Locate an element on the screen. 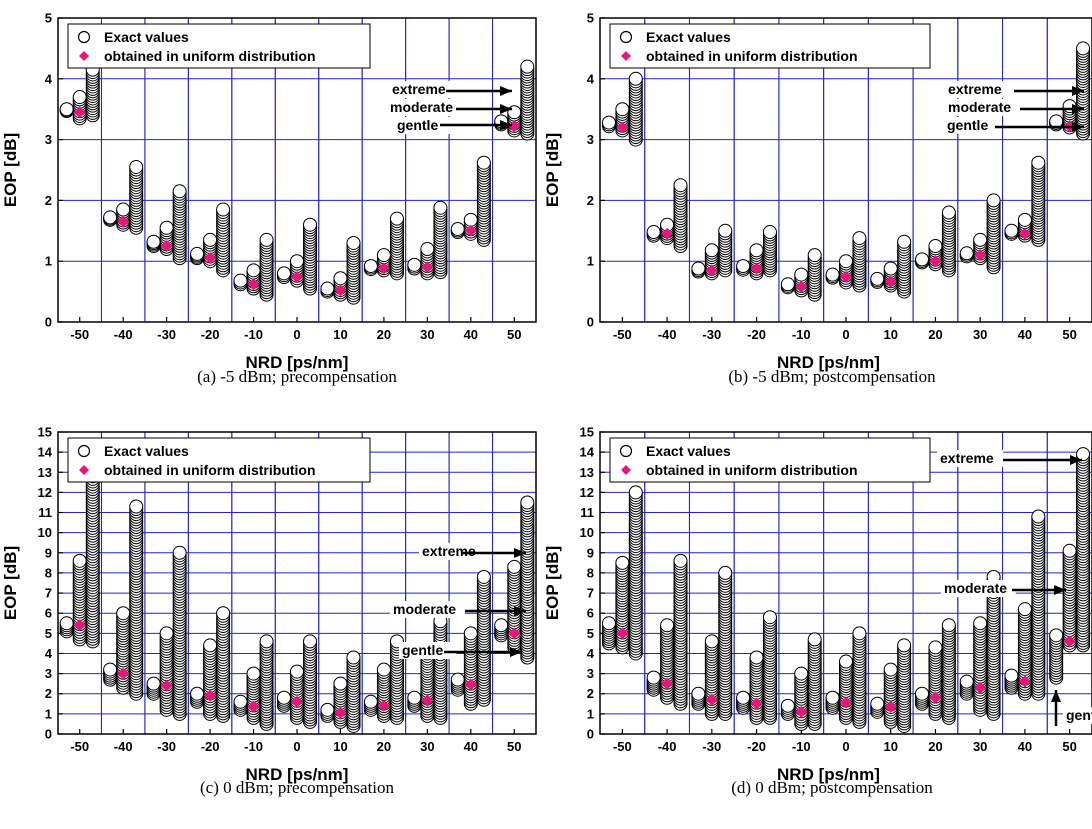 This screenshot has width=1092, height=829. legend-diamond-marker is located at coordinates (626, 56).